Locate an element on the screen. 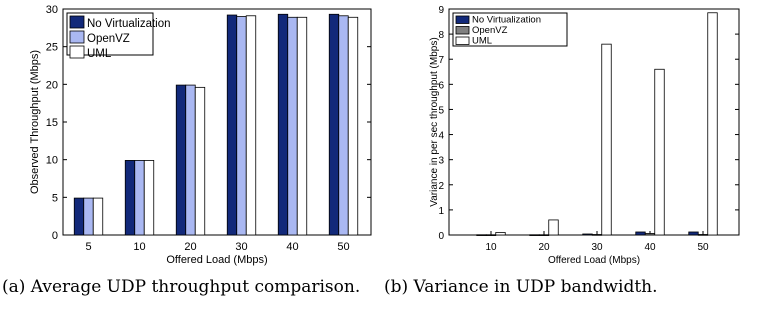 This screenshot has width=759, height=330. y-tick-label: 1 is located at coordinates (441, 211).